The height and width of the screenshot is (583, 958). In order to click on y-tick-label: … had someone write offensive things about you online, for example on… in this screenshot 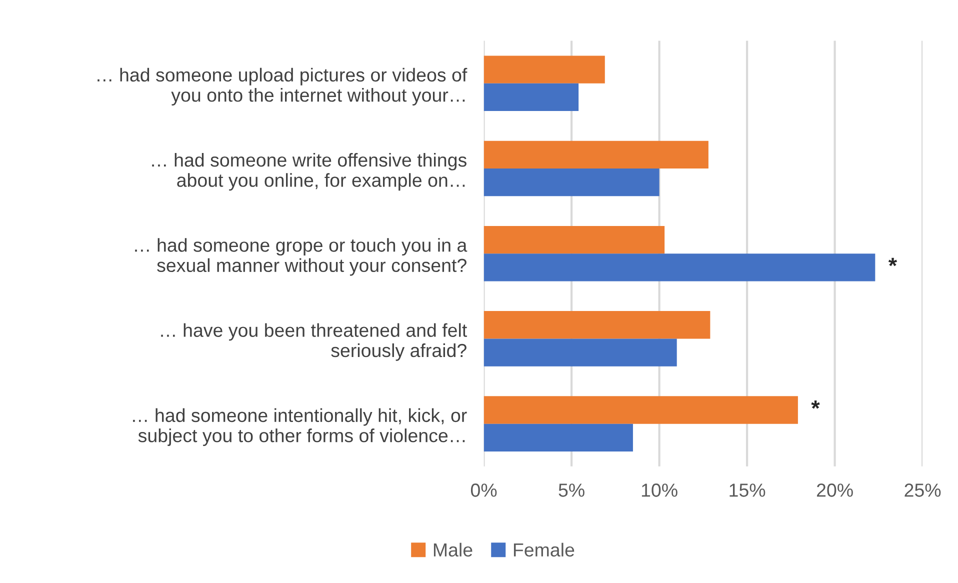, I will do `click(309, 171)`.